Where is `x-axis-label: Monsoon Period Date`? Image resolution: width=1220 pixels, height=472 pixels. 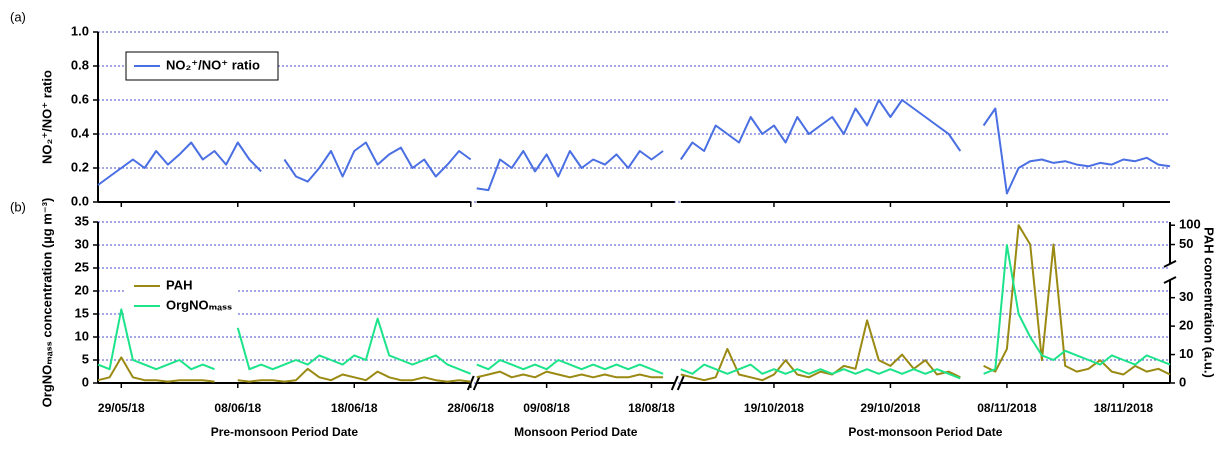
x-axis-label: Monsoon Period Date is located at coordinates (576, 432).